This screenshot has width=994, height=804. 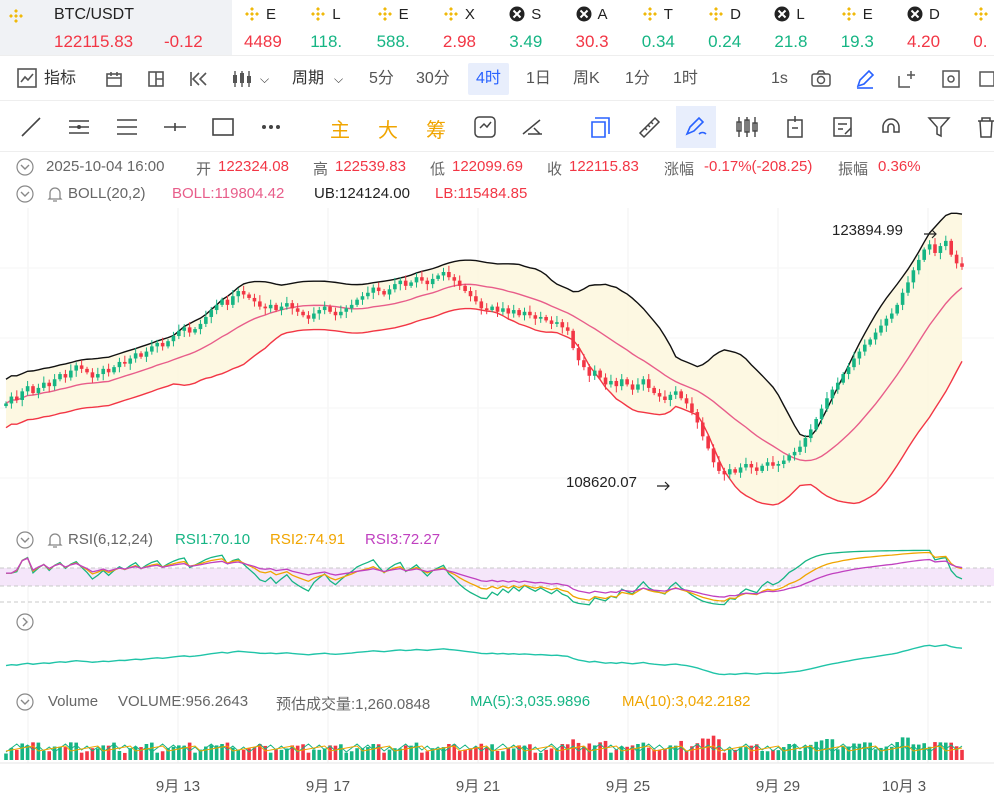 I want to click on measure-icon, so click(x=533, y=127).